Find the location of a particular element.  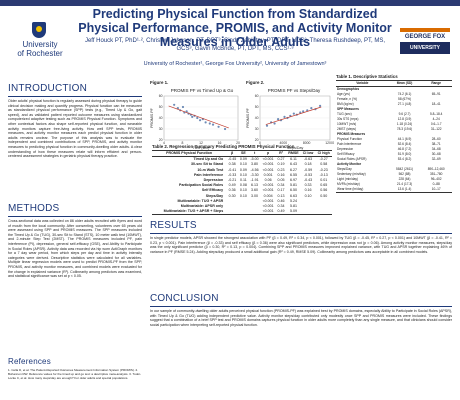

regression-cell: -0.27 is located at coordinates (323, 159).